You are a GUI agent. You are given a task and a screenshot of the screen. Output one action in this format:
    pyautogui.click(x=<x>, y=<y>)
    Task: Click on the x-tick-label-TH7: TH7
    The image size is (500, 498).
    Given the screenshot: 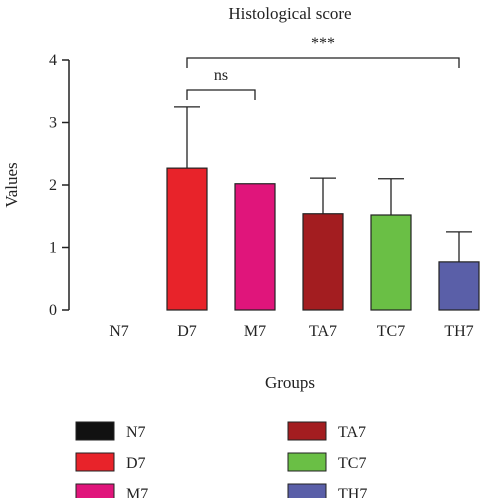 What is the action you would take?
    pyautogui.click(x=458, y=331)
    